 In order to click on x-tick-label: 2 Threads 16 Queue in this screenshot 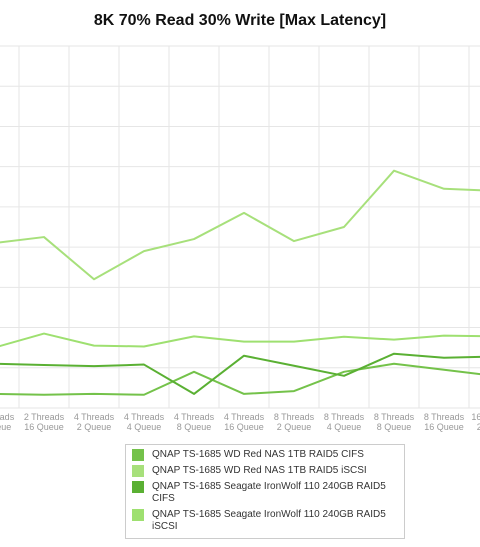, I will do `click(44, 422)`.